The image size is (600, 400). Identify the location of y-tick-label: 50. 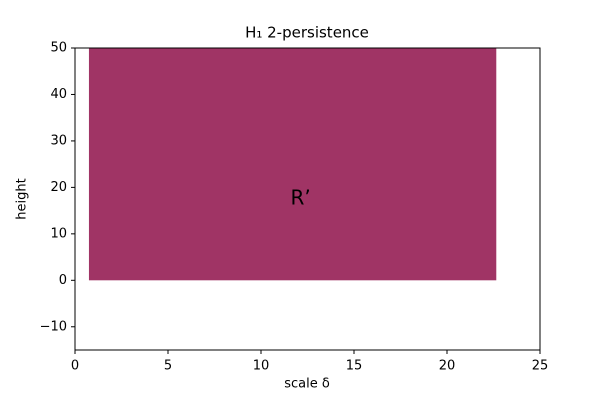
(58, 48).